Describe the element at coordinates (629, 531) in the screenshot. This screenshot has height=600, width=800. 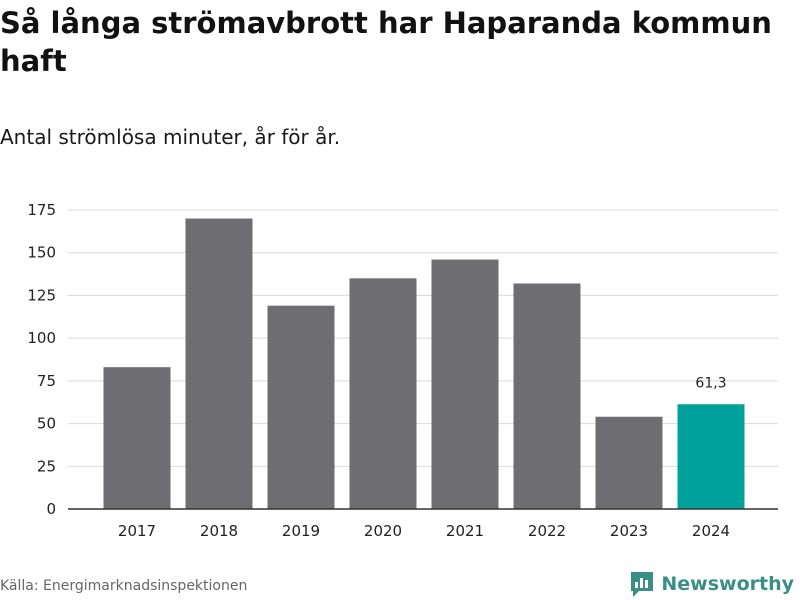
I see `x-tick-label: 2023` at that location.